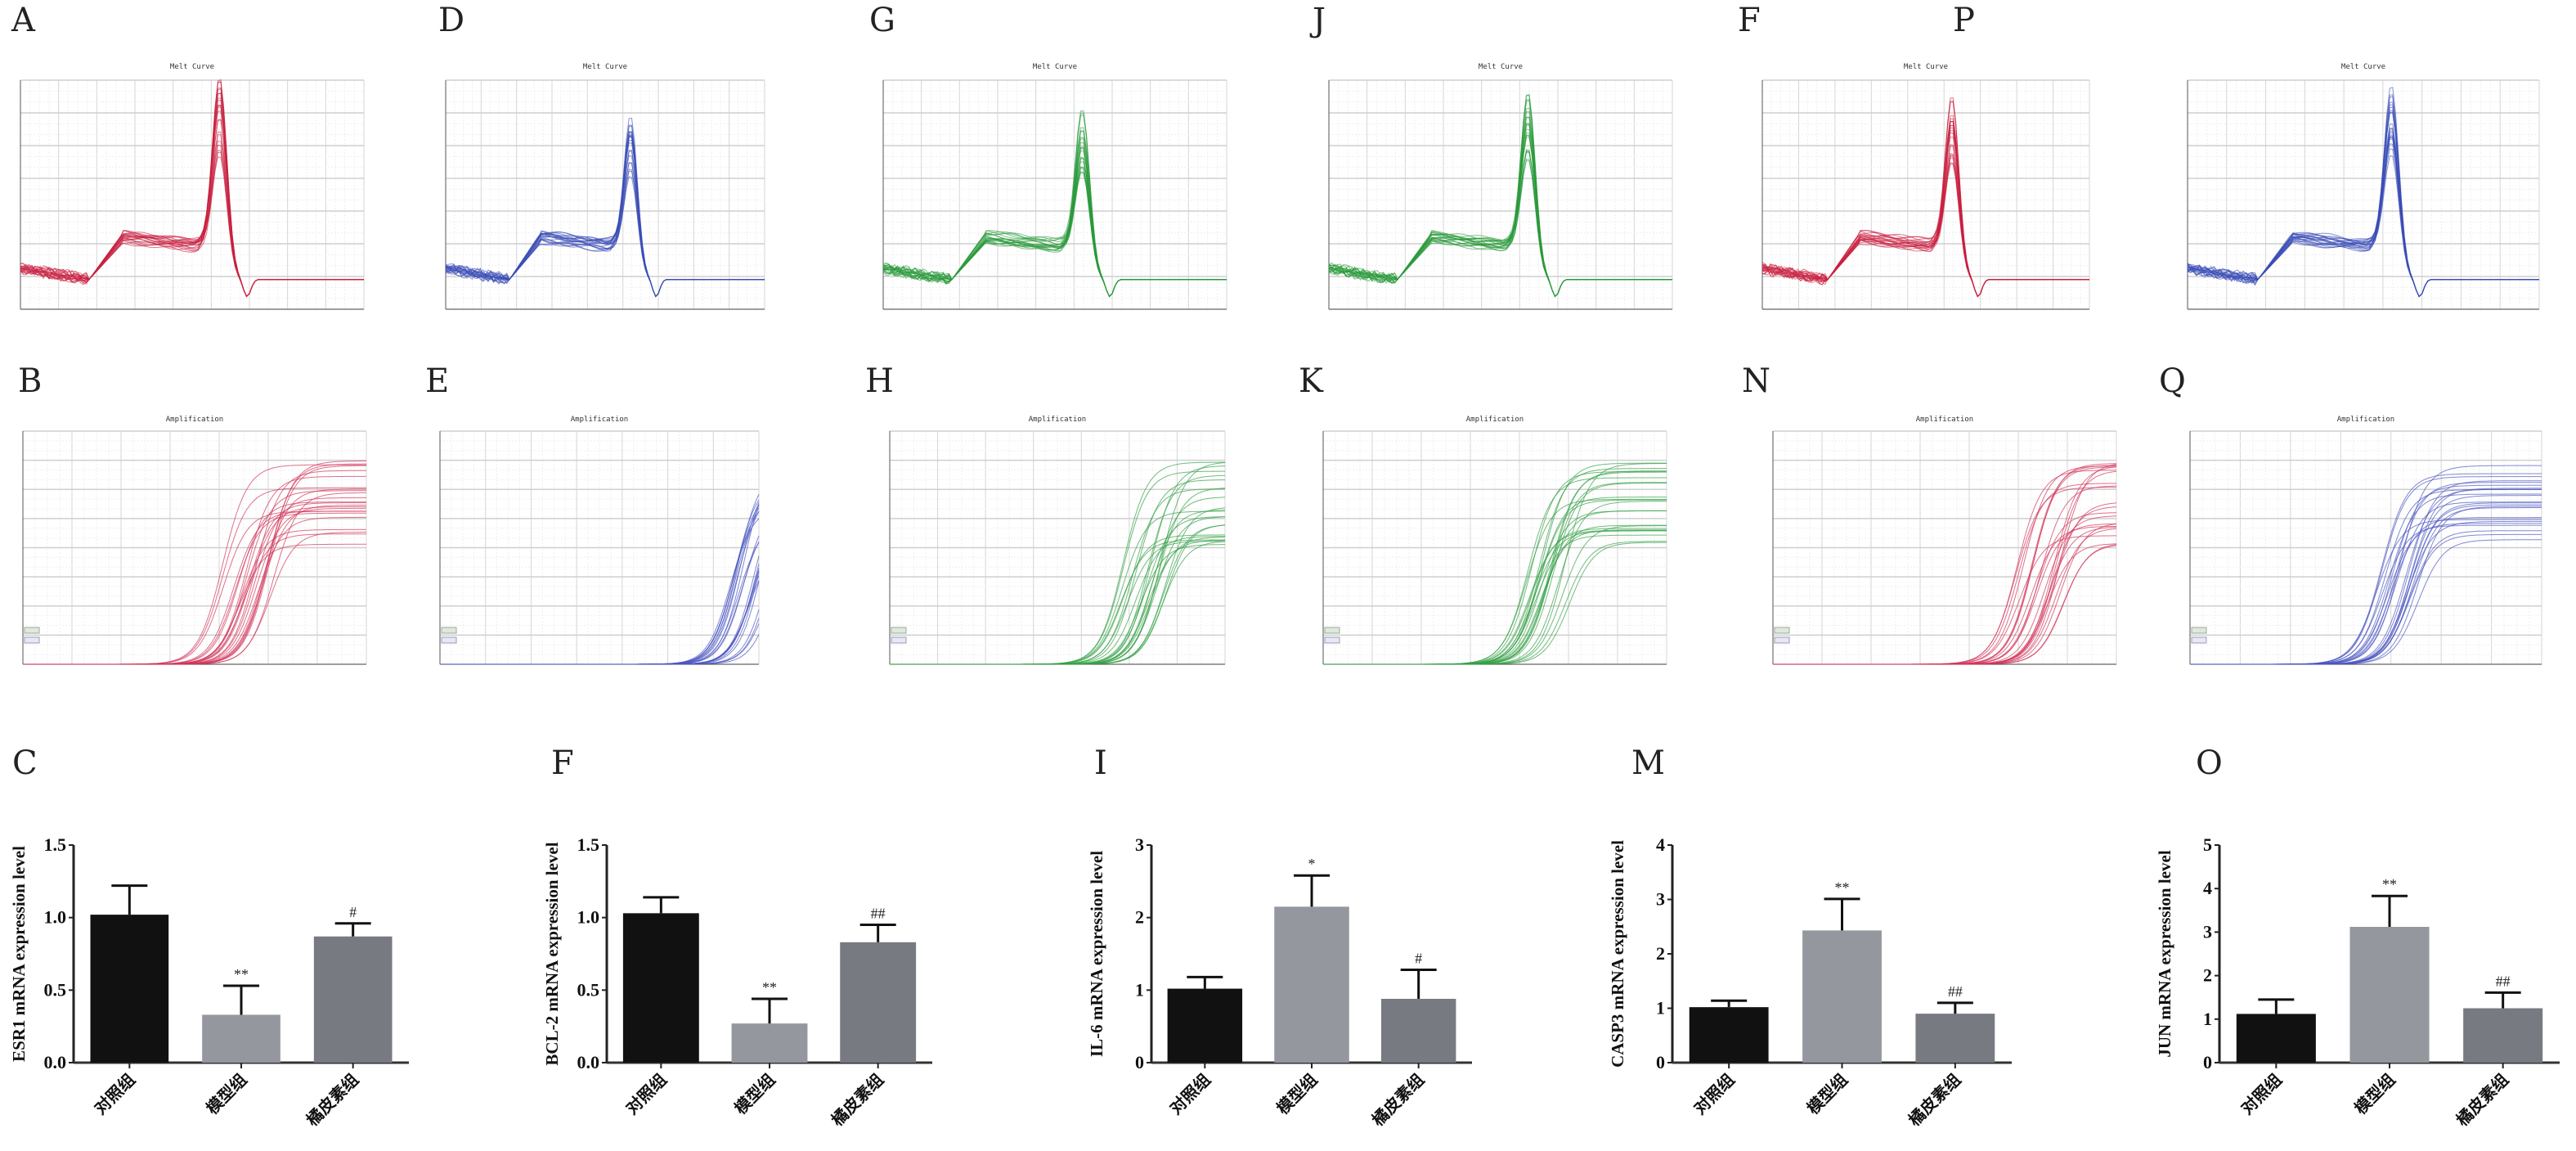 This screenshot has width=2576, height=1151. Describe the element at coordinates (552, 954) in the screenshot. I see `y-axis-label: BCL-2 mRNA expression level` at that location.